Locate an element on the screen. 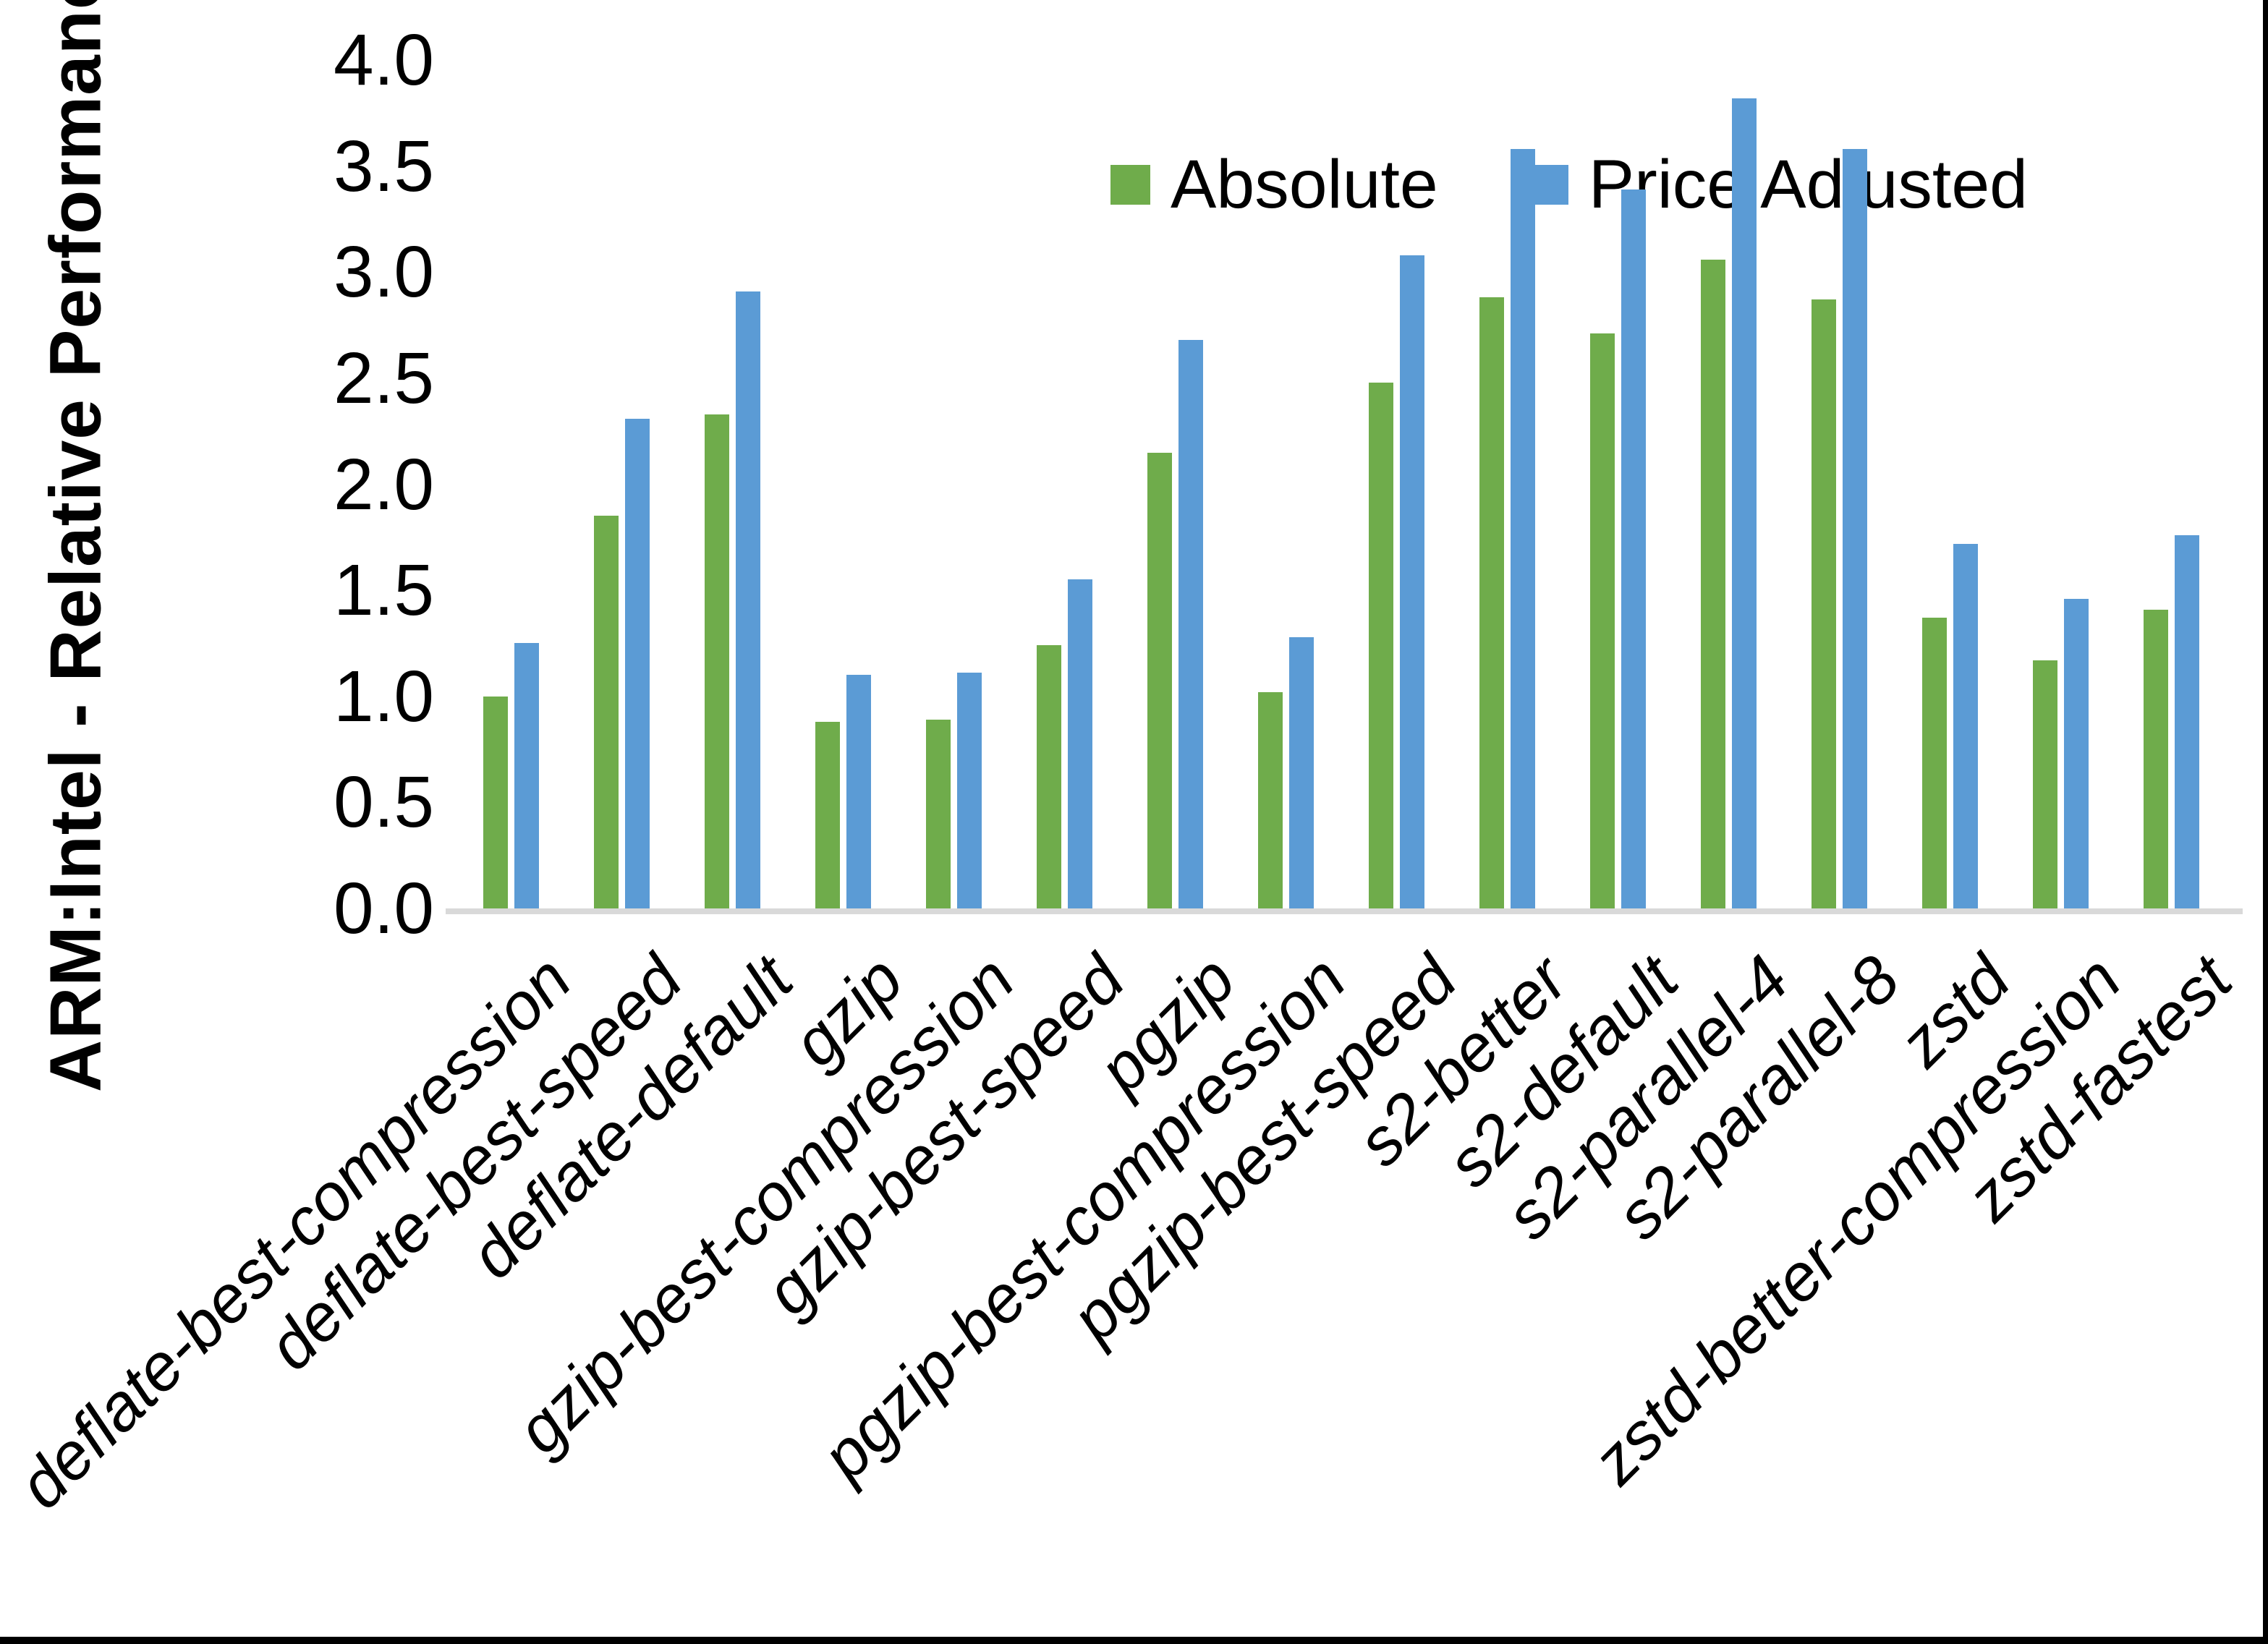  y-axis-tick-label: 0.5 is located at coordinates (383, 802).